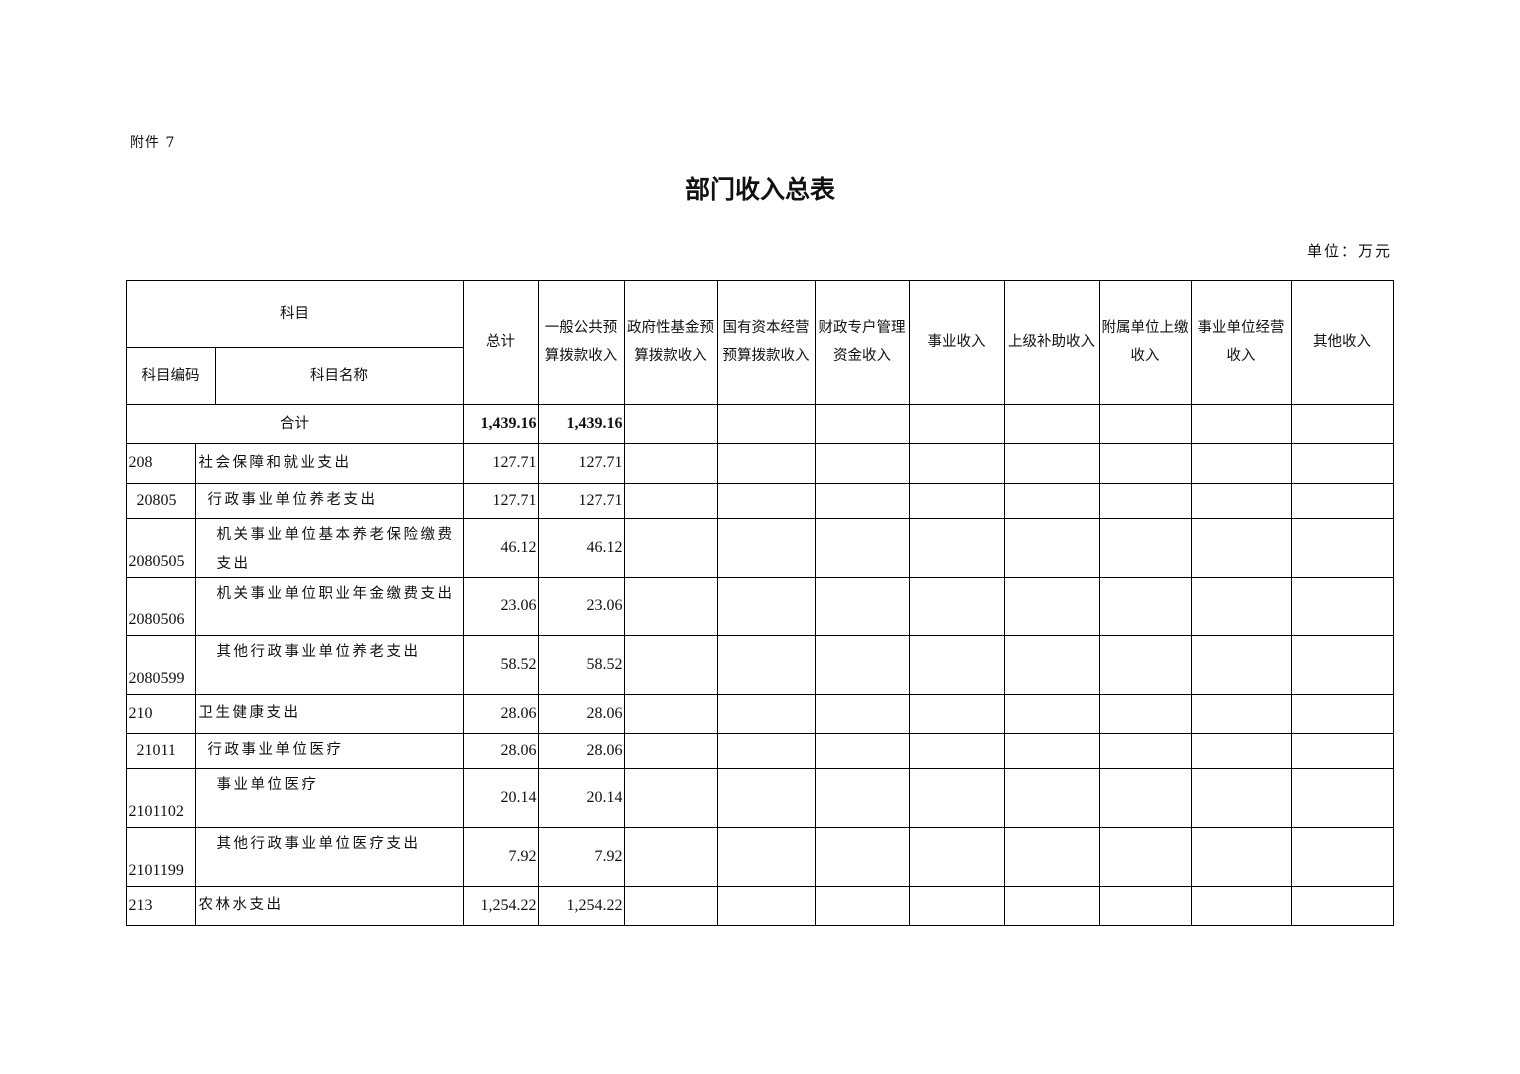  What do you see at coordinates (500, 342) in the screenshot?
I see `header-column: 总计` at bounding box center [500, 342].